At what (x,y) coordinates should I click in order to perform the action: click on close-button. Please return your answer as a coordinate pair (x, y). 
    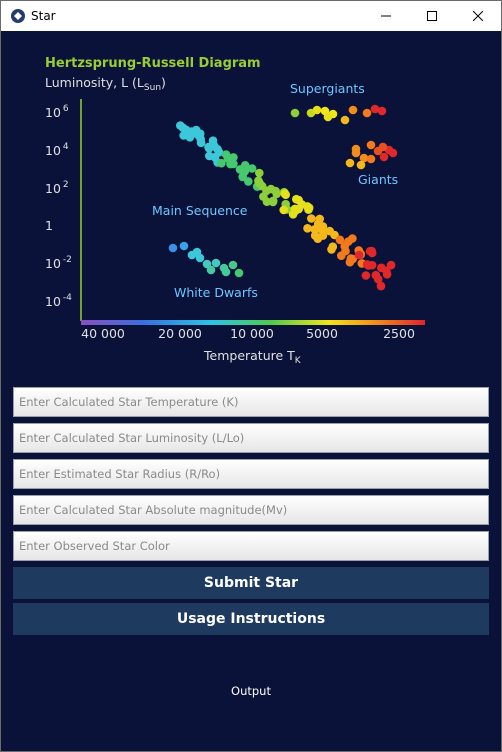
    Looking at the image, I should click on (478, 16).